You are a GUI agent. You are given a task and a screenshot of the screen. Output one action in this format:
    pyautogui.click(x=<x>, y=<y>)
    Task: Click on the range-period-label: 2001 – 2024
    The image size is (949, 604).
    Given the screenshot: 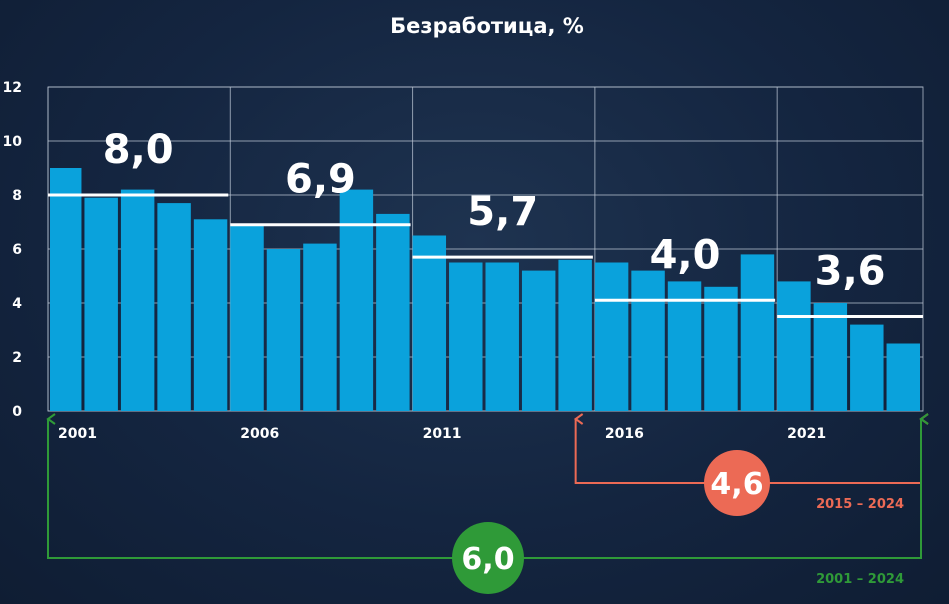 What is the action you would take?
    pyautogui.click(x=860, y=579)
    